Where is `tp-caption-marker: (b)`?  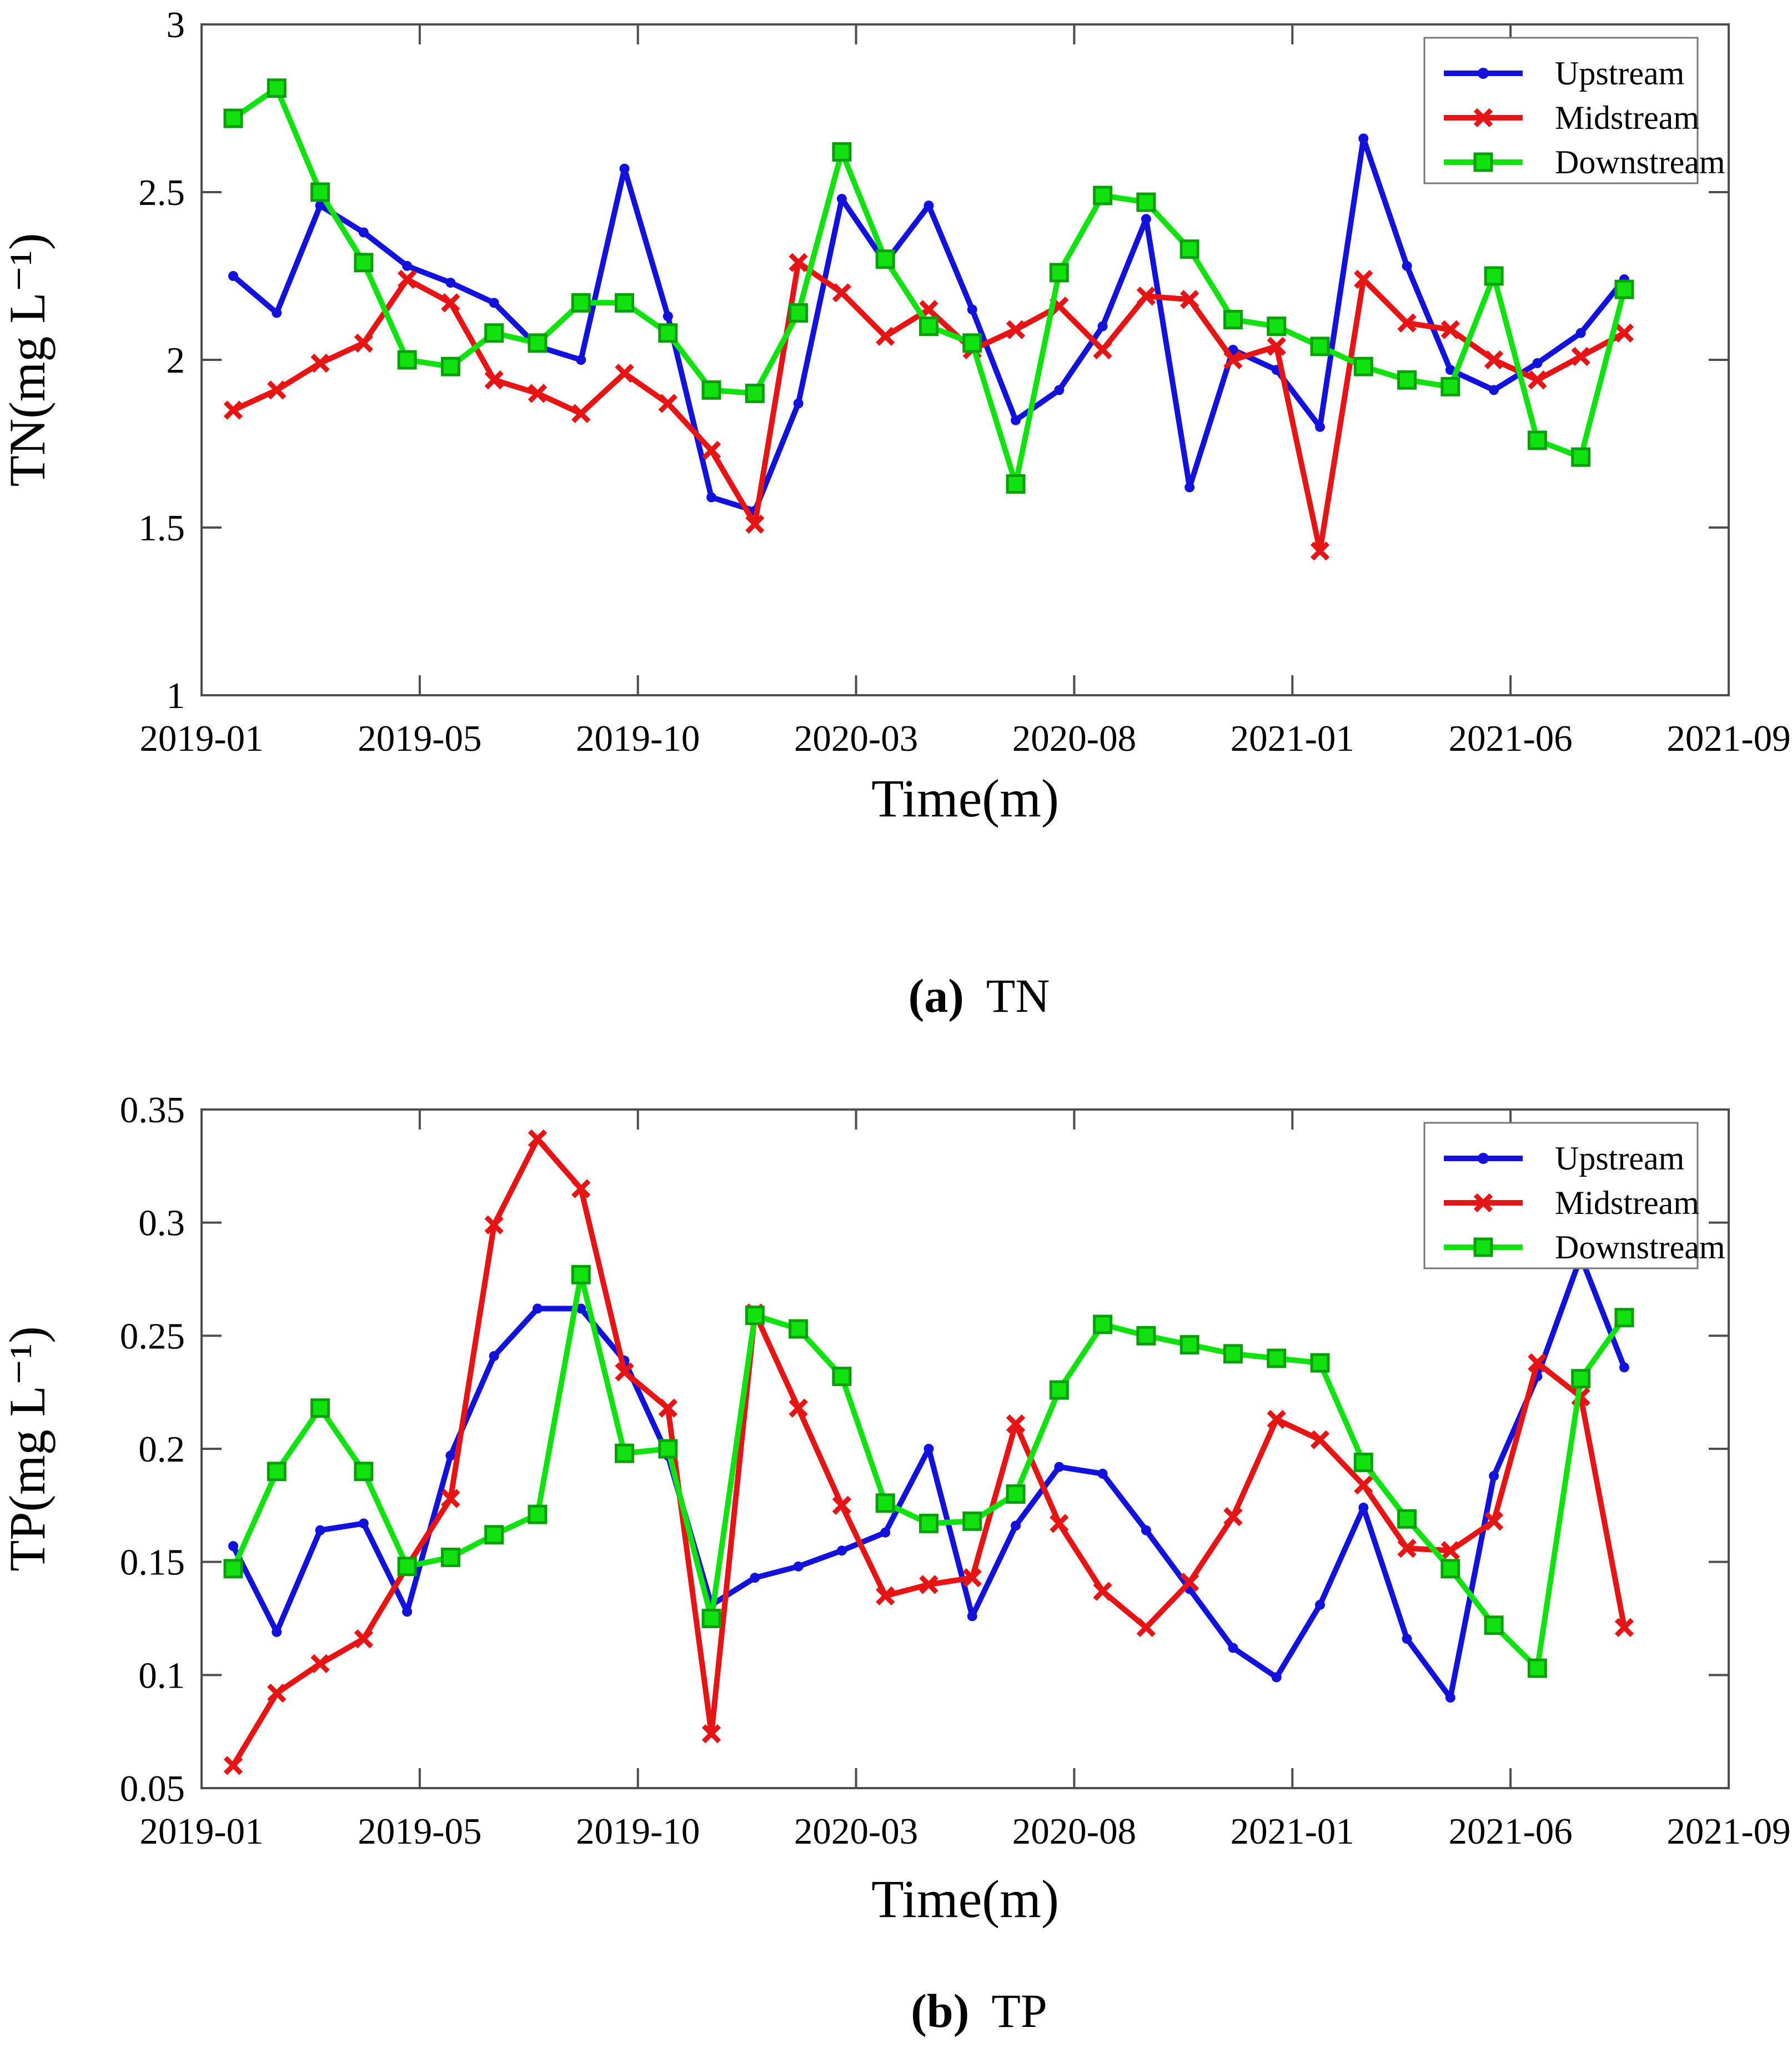 tp-caption-marker: (b) is located at coordinates (940, 2010).